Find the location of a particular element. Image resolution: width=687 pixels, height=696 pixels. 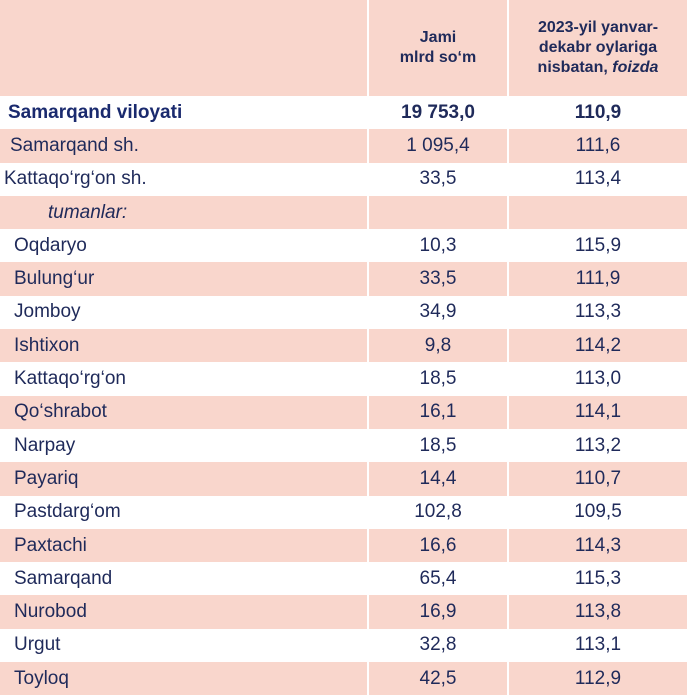

total-cell: 9,8 is located at coordinates (438, 346).